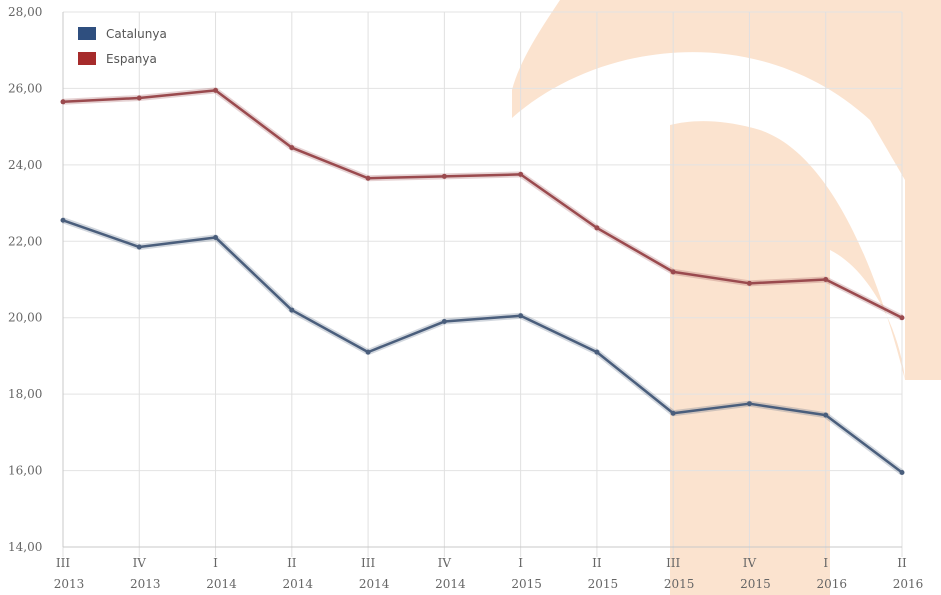 The height and width of the screenshot is (595, 941). Describe the element at coordinates (25, 12) in the screenshot. I see `y-tick-label: 28,00` at that location.